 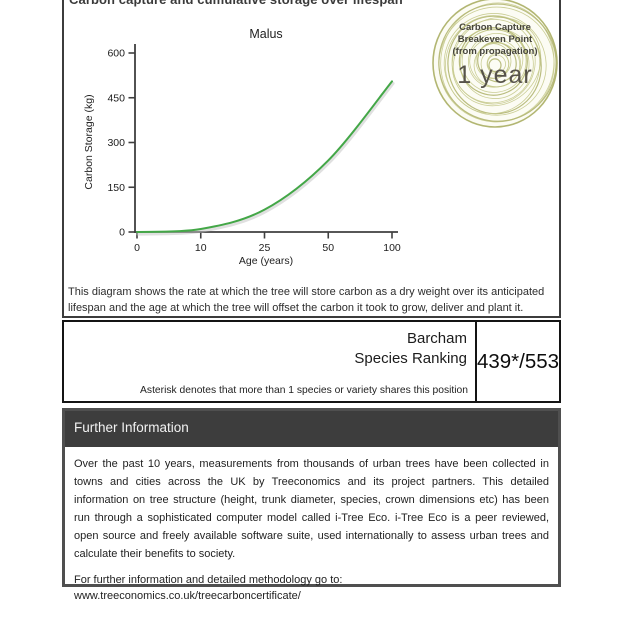 I want to click on svg-text: 10, so click(x=201, y=248).